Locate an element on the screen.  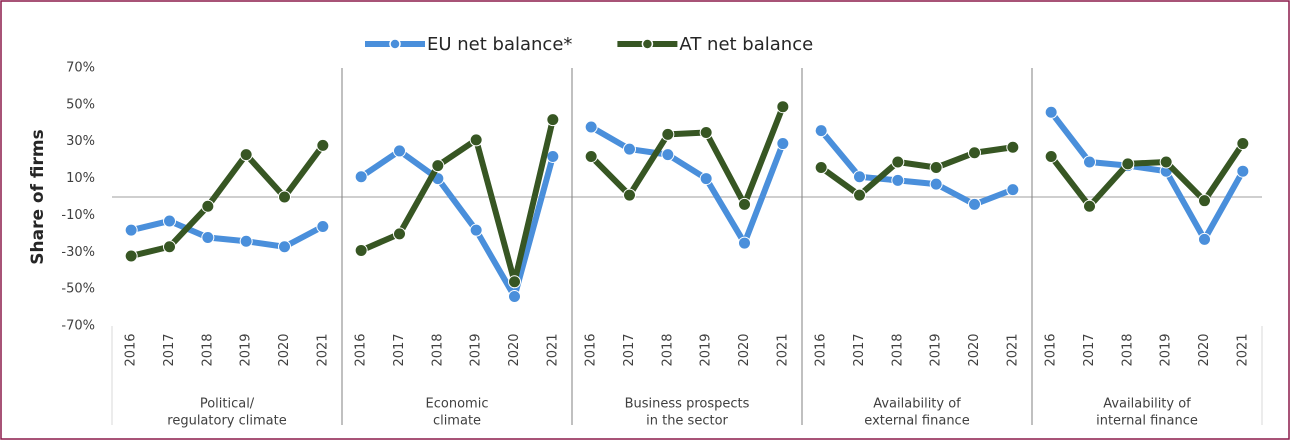
y-tick-label: 50% is located at coordinates (80, 104).